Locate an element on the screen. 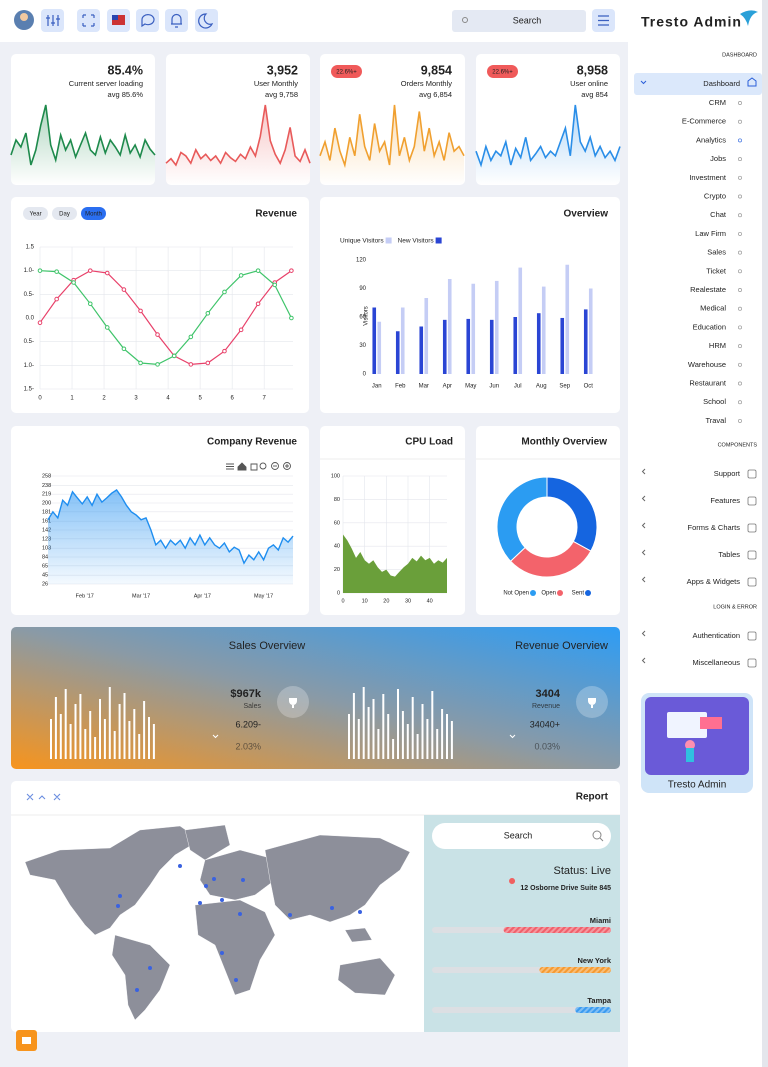 This screenshot has width=768, height=1067. toolbar-zoom-in is located at coordinates (287, 466).